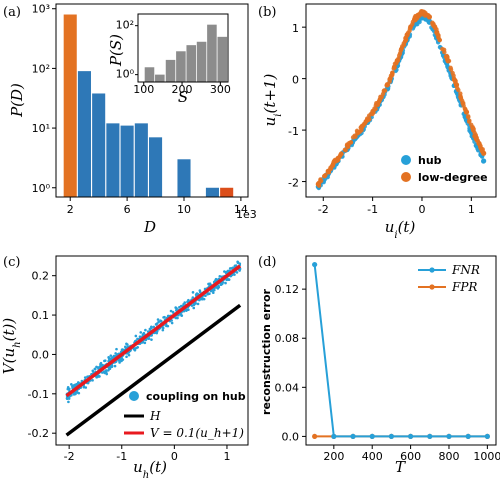  What do you see at coordinates (69, 456) in the screenshot?
I see `xtick-label-c-0: -2` at bounding box center [69, 456].